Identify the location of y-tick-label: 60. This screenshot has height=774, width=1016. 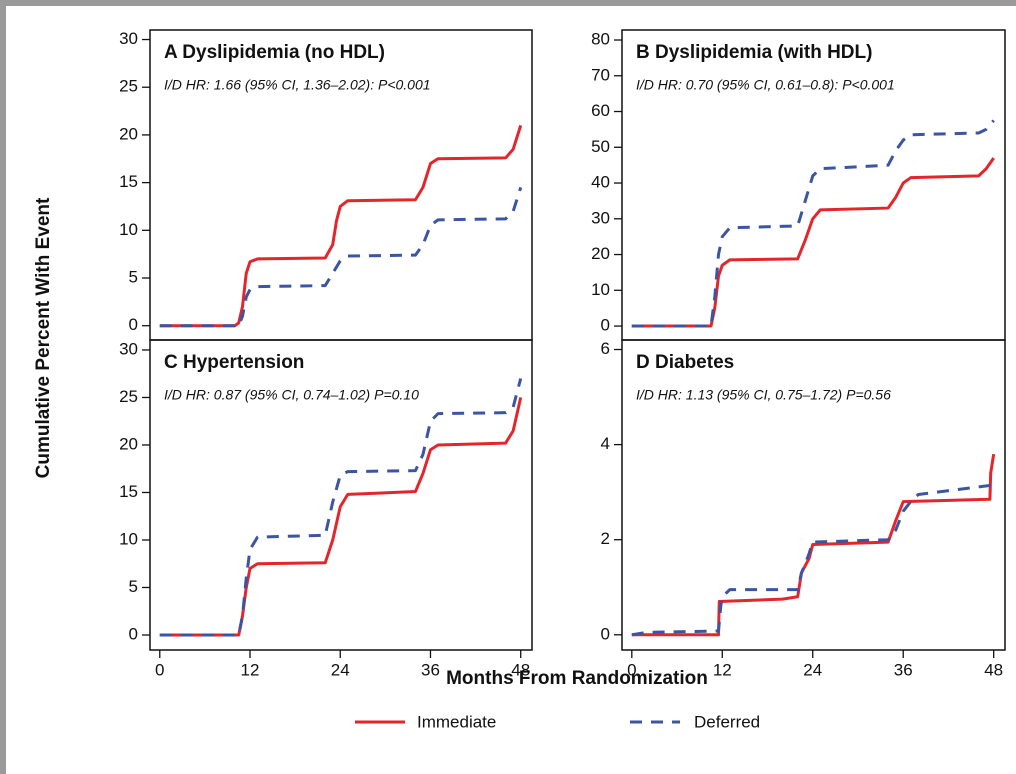
(600, 110).